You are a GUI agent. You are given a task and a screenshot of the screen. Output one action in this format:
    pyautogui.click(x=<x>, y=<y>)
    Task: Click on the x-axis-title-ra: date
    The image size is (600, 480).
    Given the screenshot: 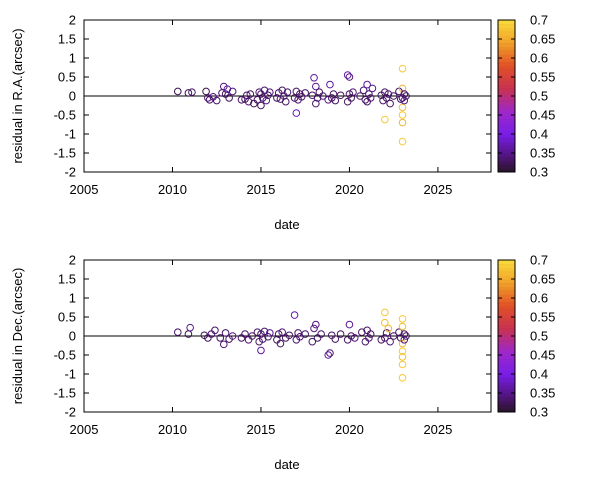 What is the action you would take?
    pyautogui.click(x=286, y=224)
    